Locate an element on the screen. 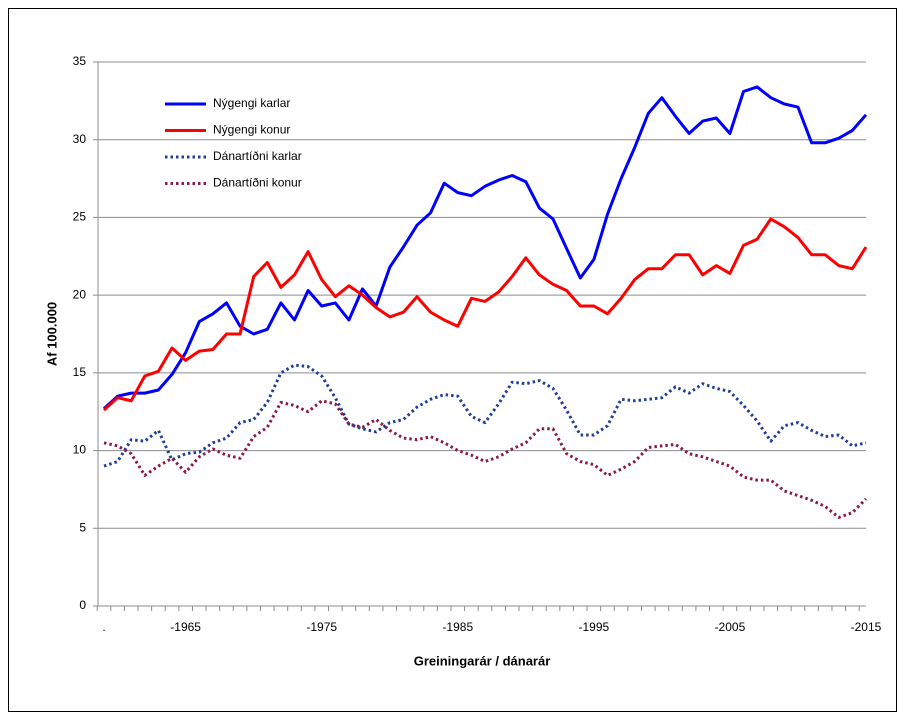  legend-label: Nýgengi konur is located at coordinates (251, 130).